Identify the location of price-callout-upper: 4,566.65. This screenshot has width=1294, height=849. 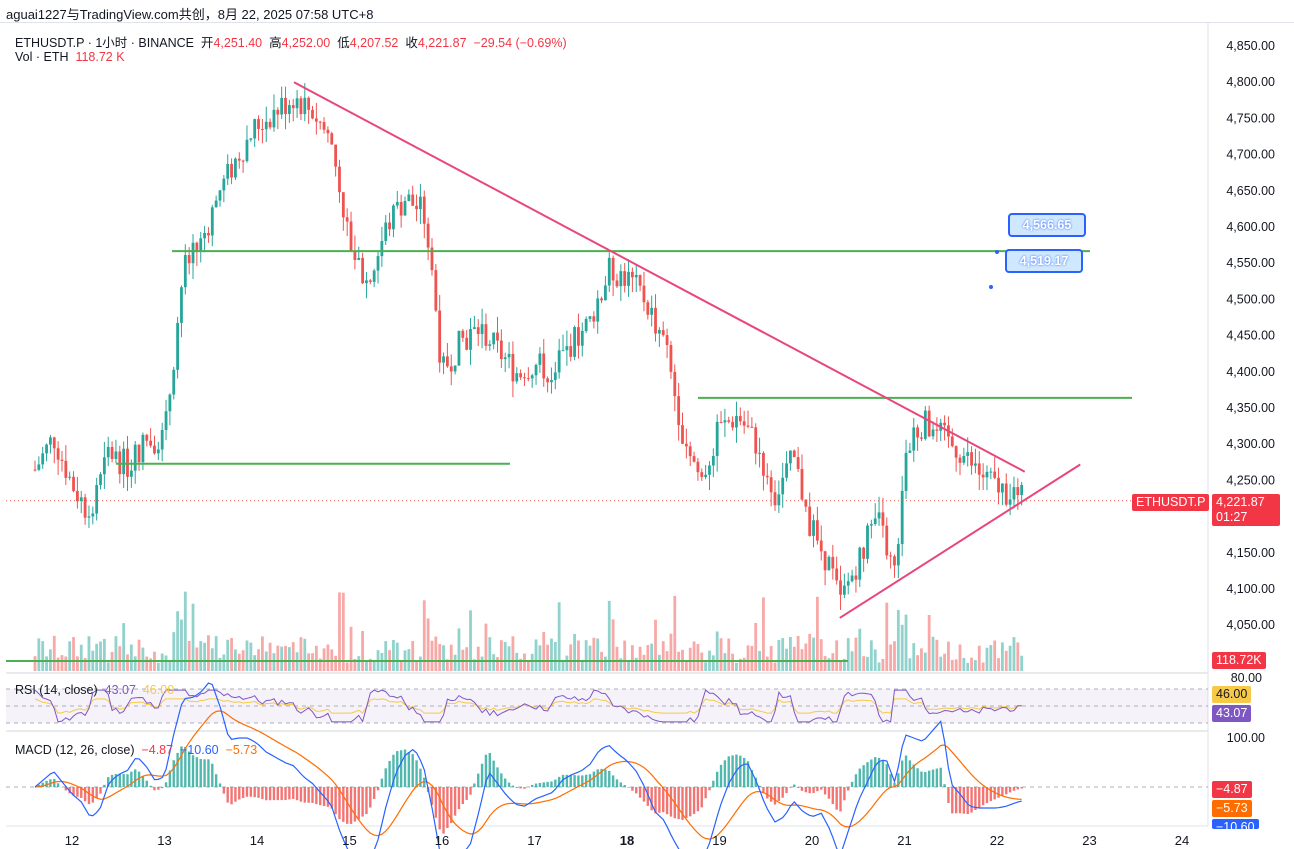
(1047, 225).